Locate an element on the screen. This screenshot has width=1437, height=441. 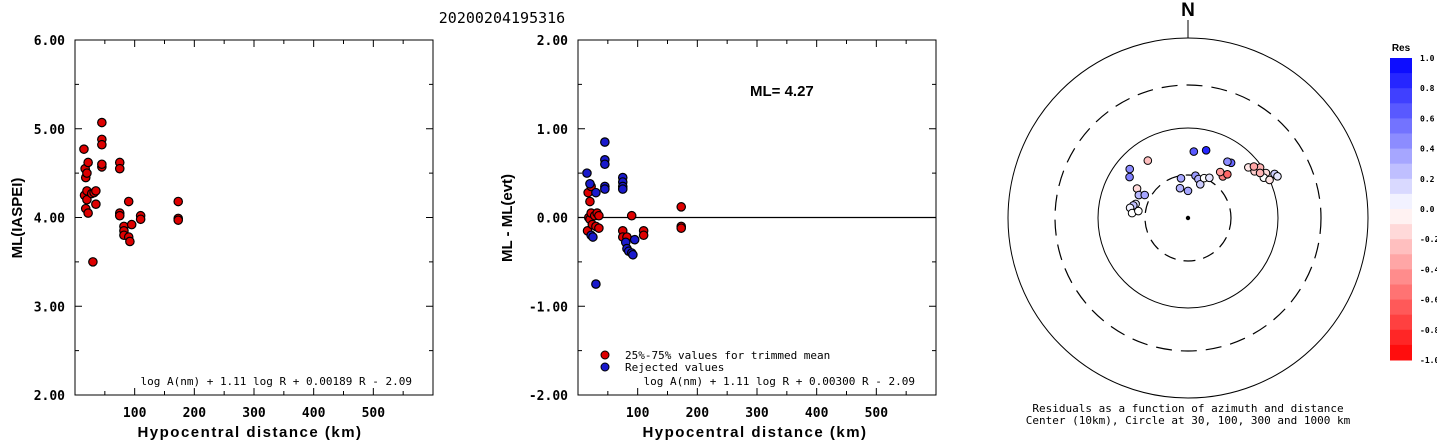
colorbar-tick-label: -0.4 is located at coordinates (1428, 269).